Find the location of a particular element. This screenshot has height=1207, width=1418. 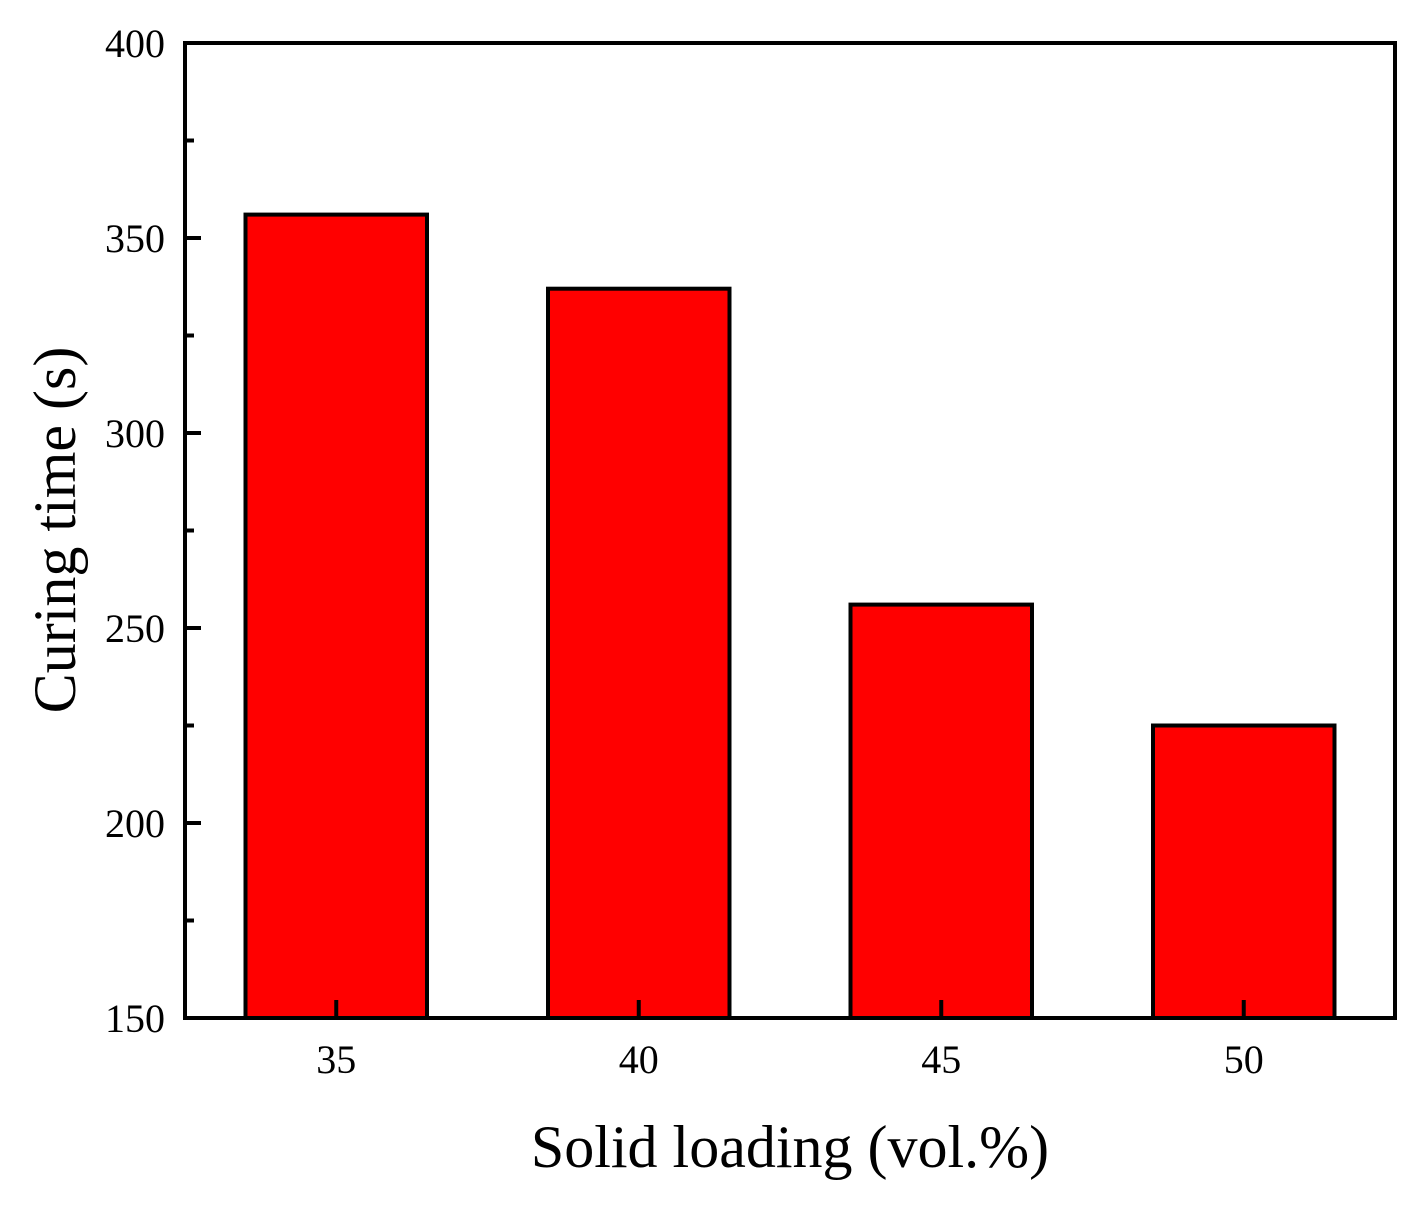

y-tick-label-150: 150 is located at coordinates (135, 1018).